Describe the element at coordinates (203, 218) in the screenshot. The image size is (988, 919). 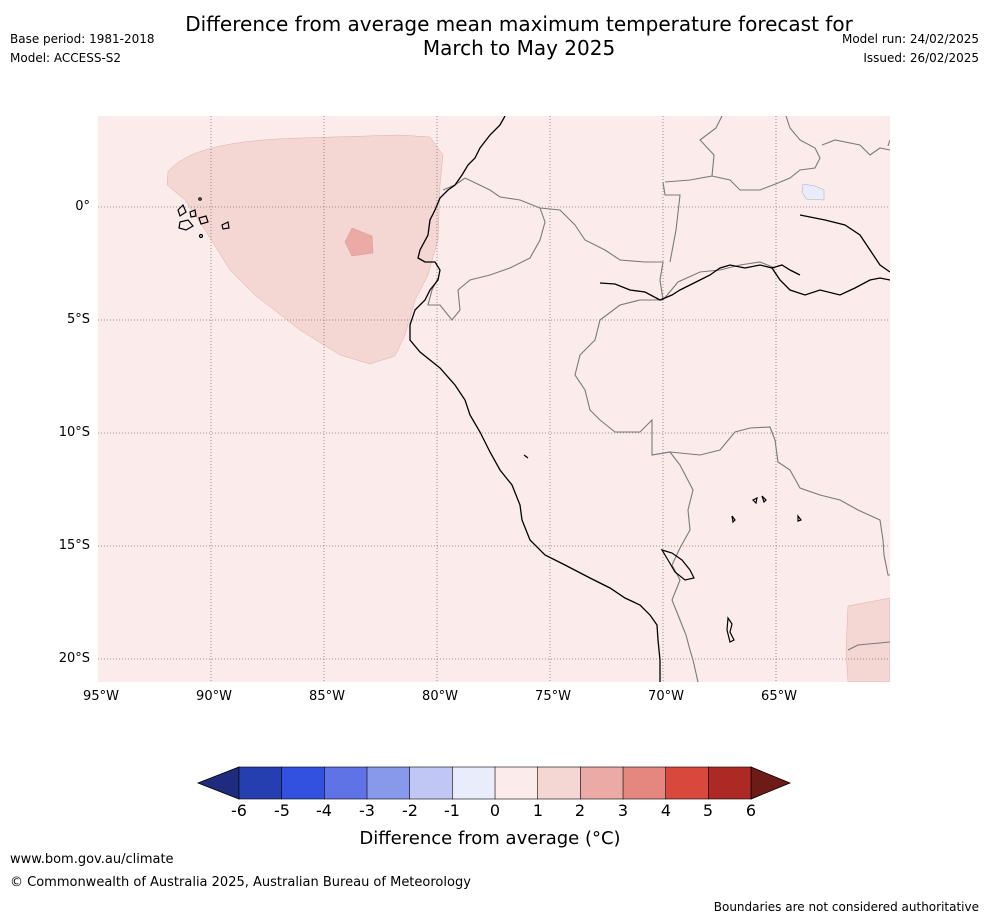
I see `galapagos-islands` at that location.